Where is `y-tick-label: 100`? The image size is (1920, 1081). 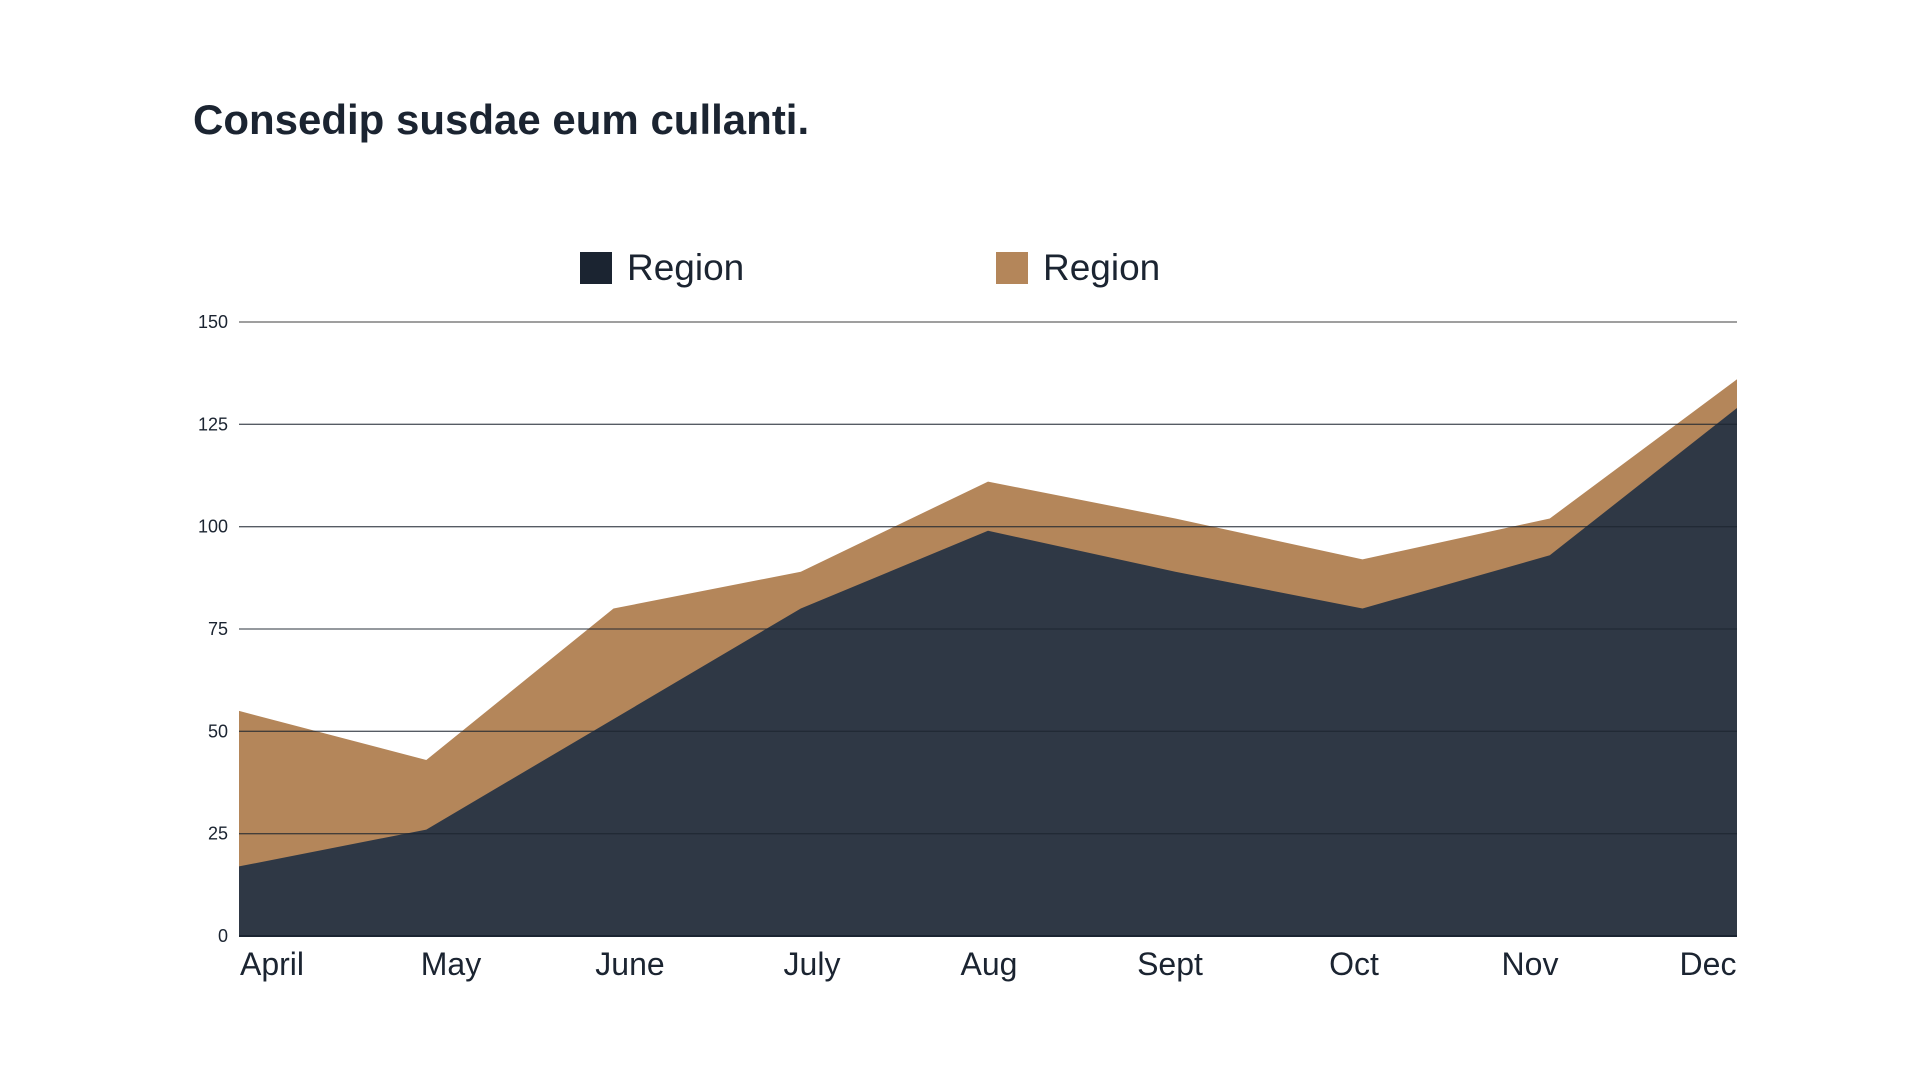
y-tick-label: 100 is located at coordinates (213, 527).